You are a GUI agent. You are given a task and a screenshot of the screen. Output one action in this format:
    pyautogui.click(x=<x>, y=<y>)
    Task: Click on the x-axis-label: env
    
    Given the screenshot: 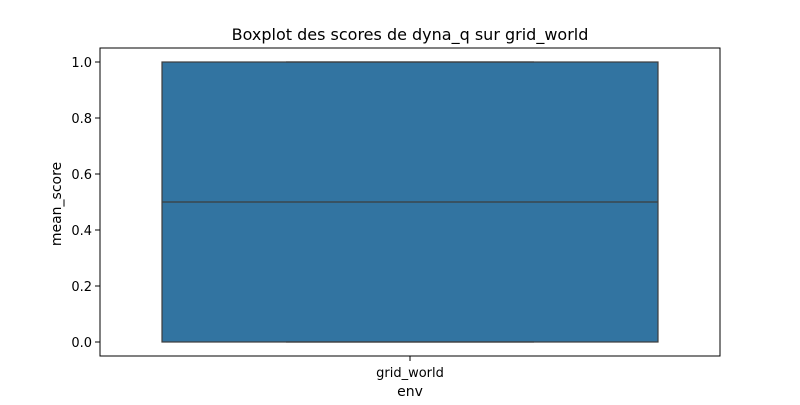 What is the action you would take?
    pyautogui.click(x=410, y=392)
    